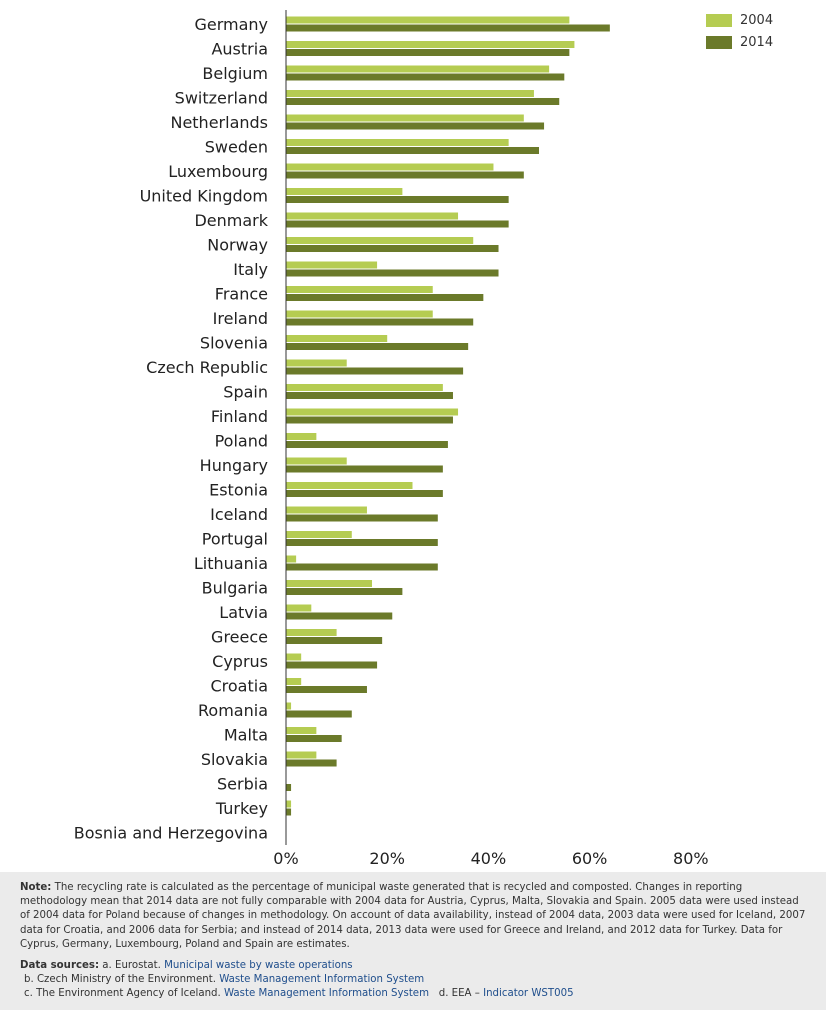 The width and height of the screenshot is (826, 1010). Describe the element at coordinates (448, 28) in the screenshot. I see `bar-2014-germany` at that location.